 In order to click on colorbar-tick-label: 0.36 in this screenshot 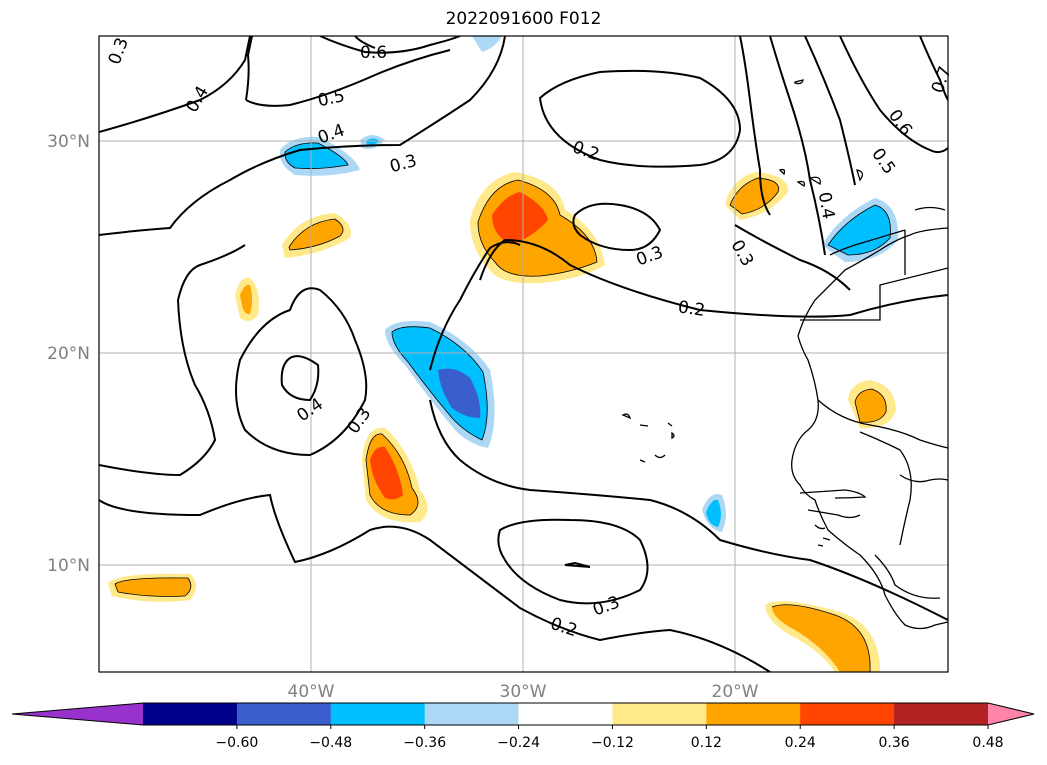, I will do `click(894, 743)`.